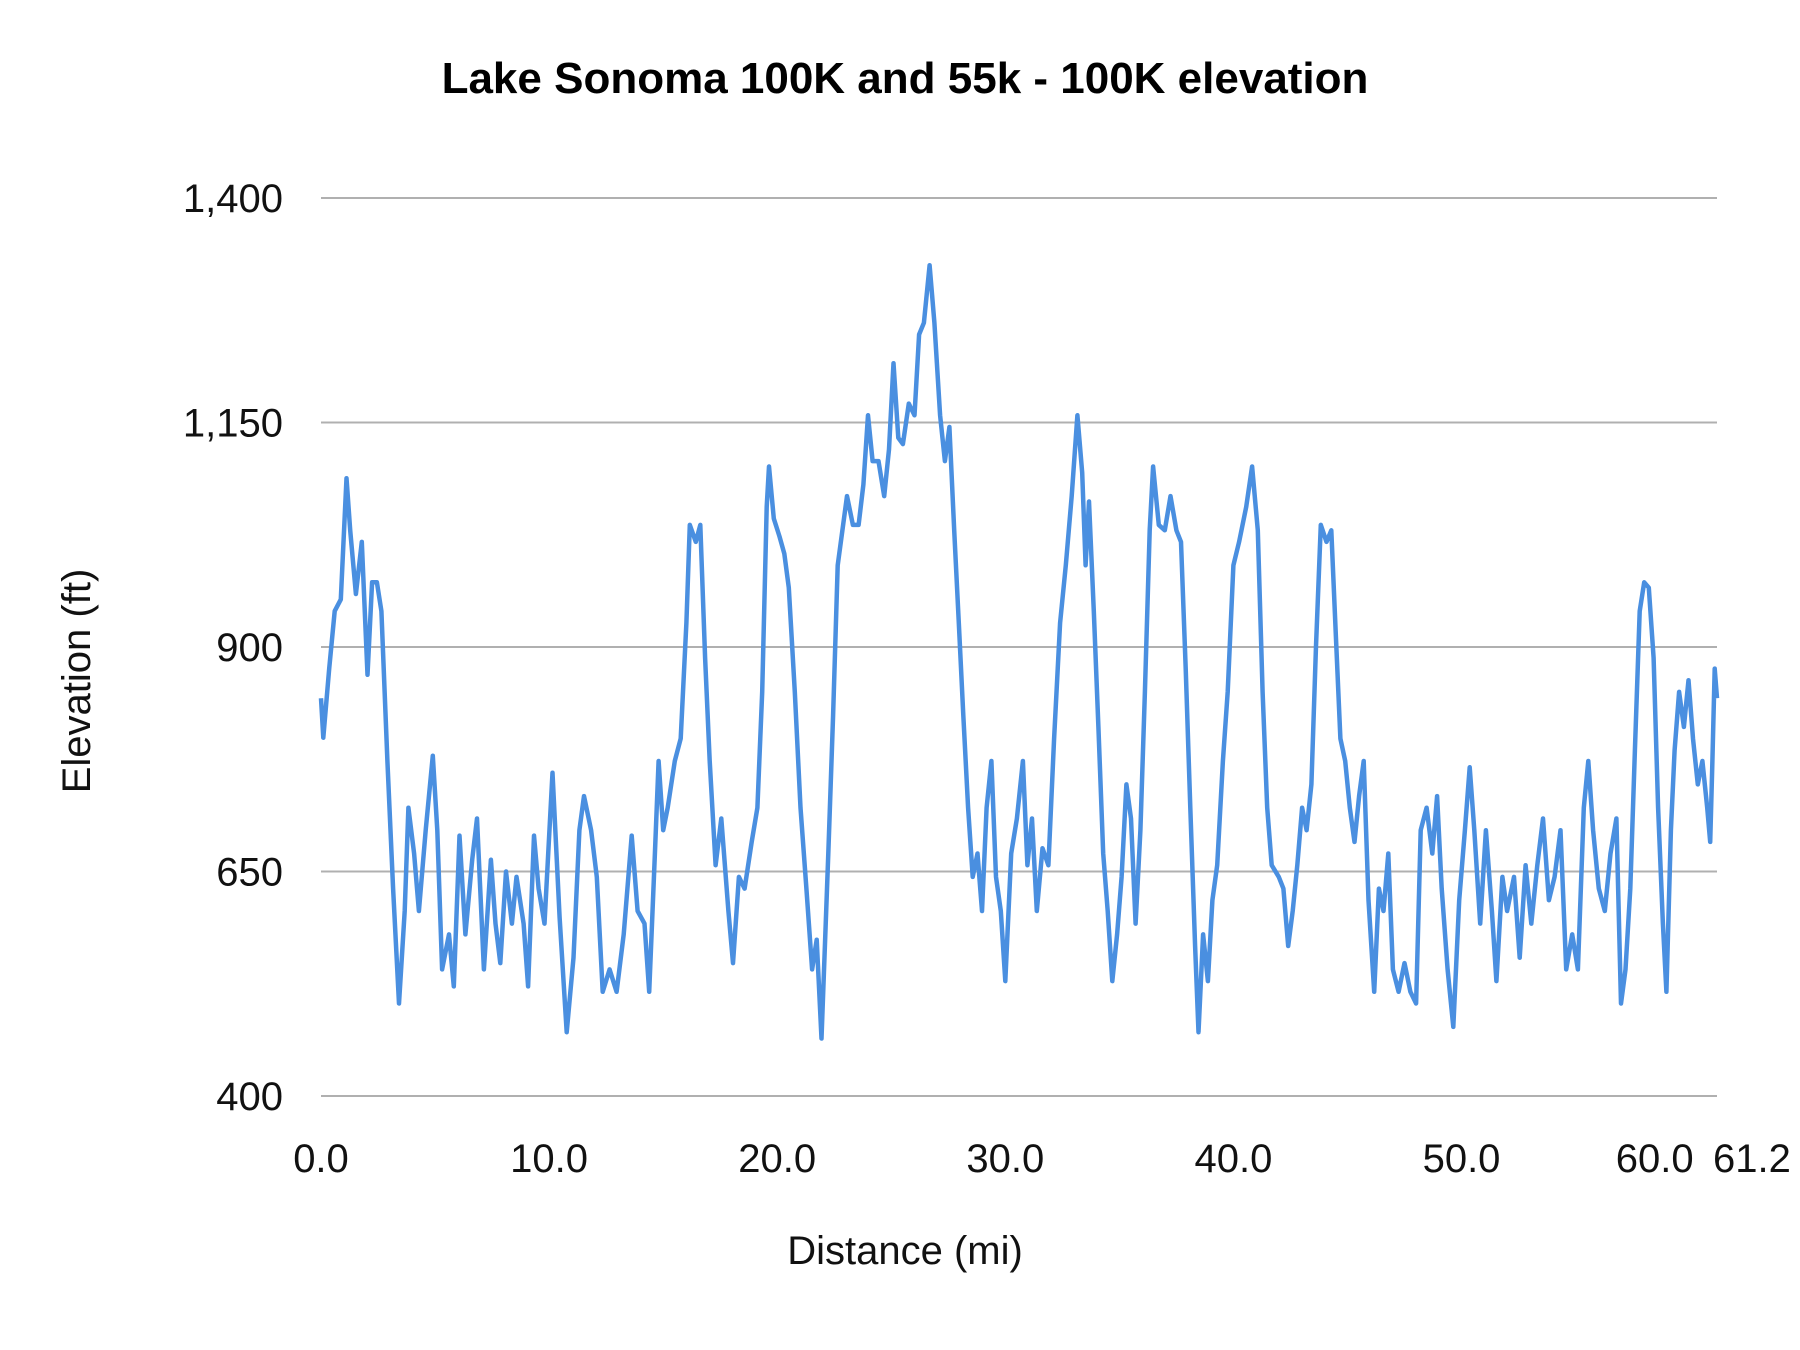  What do you see at coordinates (549, 1159) in the screenshot?
I see `x-tick-label: 10.0` at bounding box center [549, 1159].